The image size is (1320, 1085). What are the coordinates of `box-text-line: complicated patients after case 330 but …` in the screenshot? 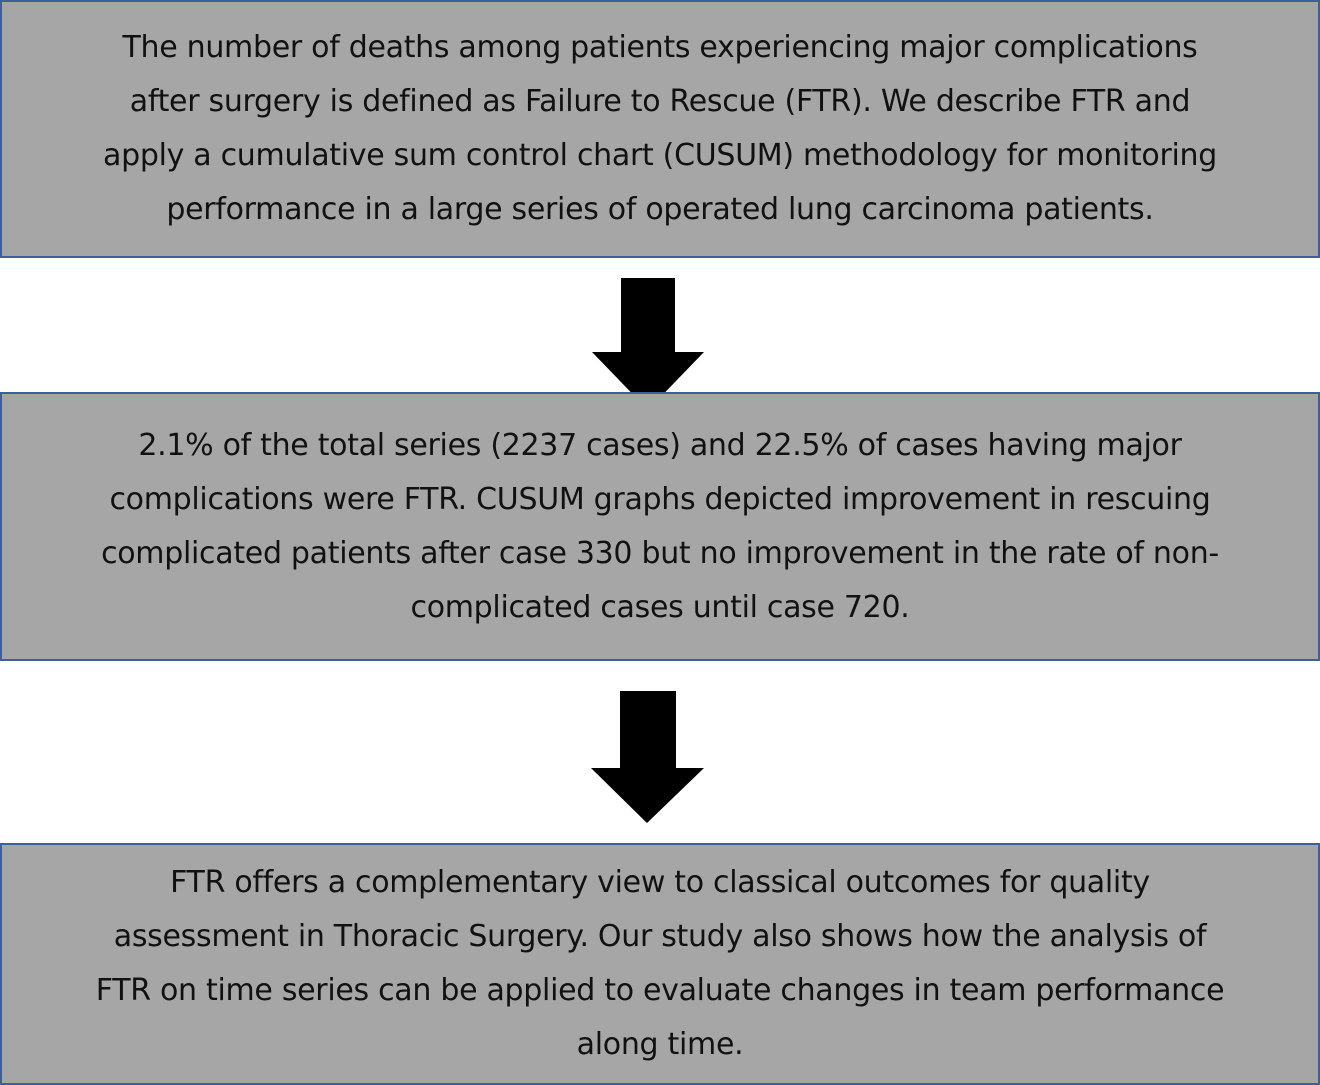 It's located at (660, 553).